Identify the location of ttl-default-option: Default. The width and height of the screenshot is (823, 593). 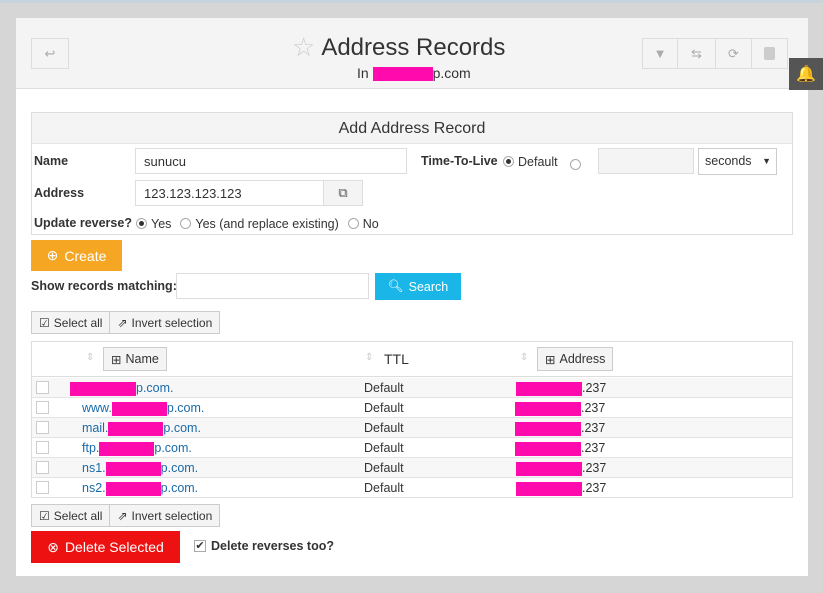
(530, 162).